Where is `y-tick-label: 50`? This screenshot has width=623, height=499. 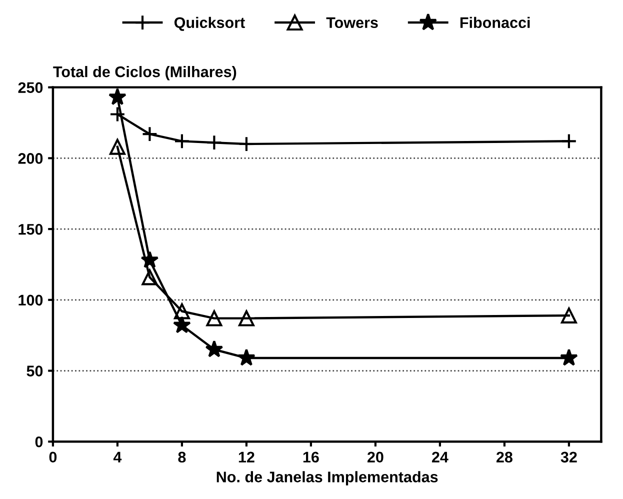
y-tick-label: 50 is located at coordinates (34, 371).